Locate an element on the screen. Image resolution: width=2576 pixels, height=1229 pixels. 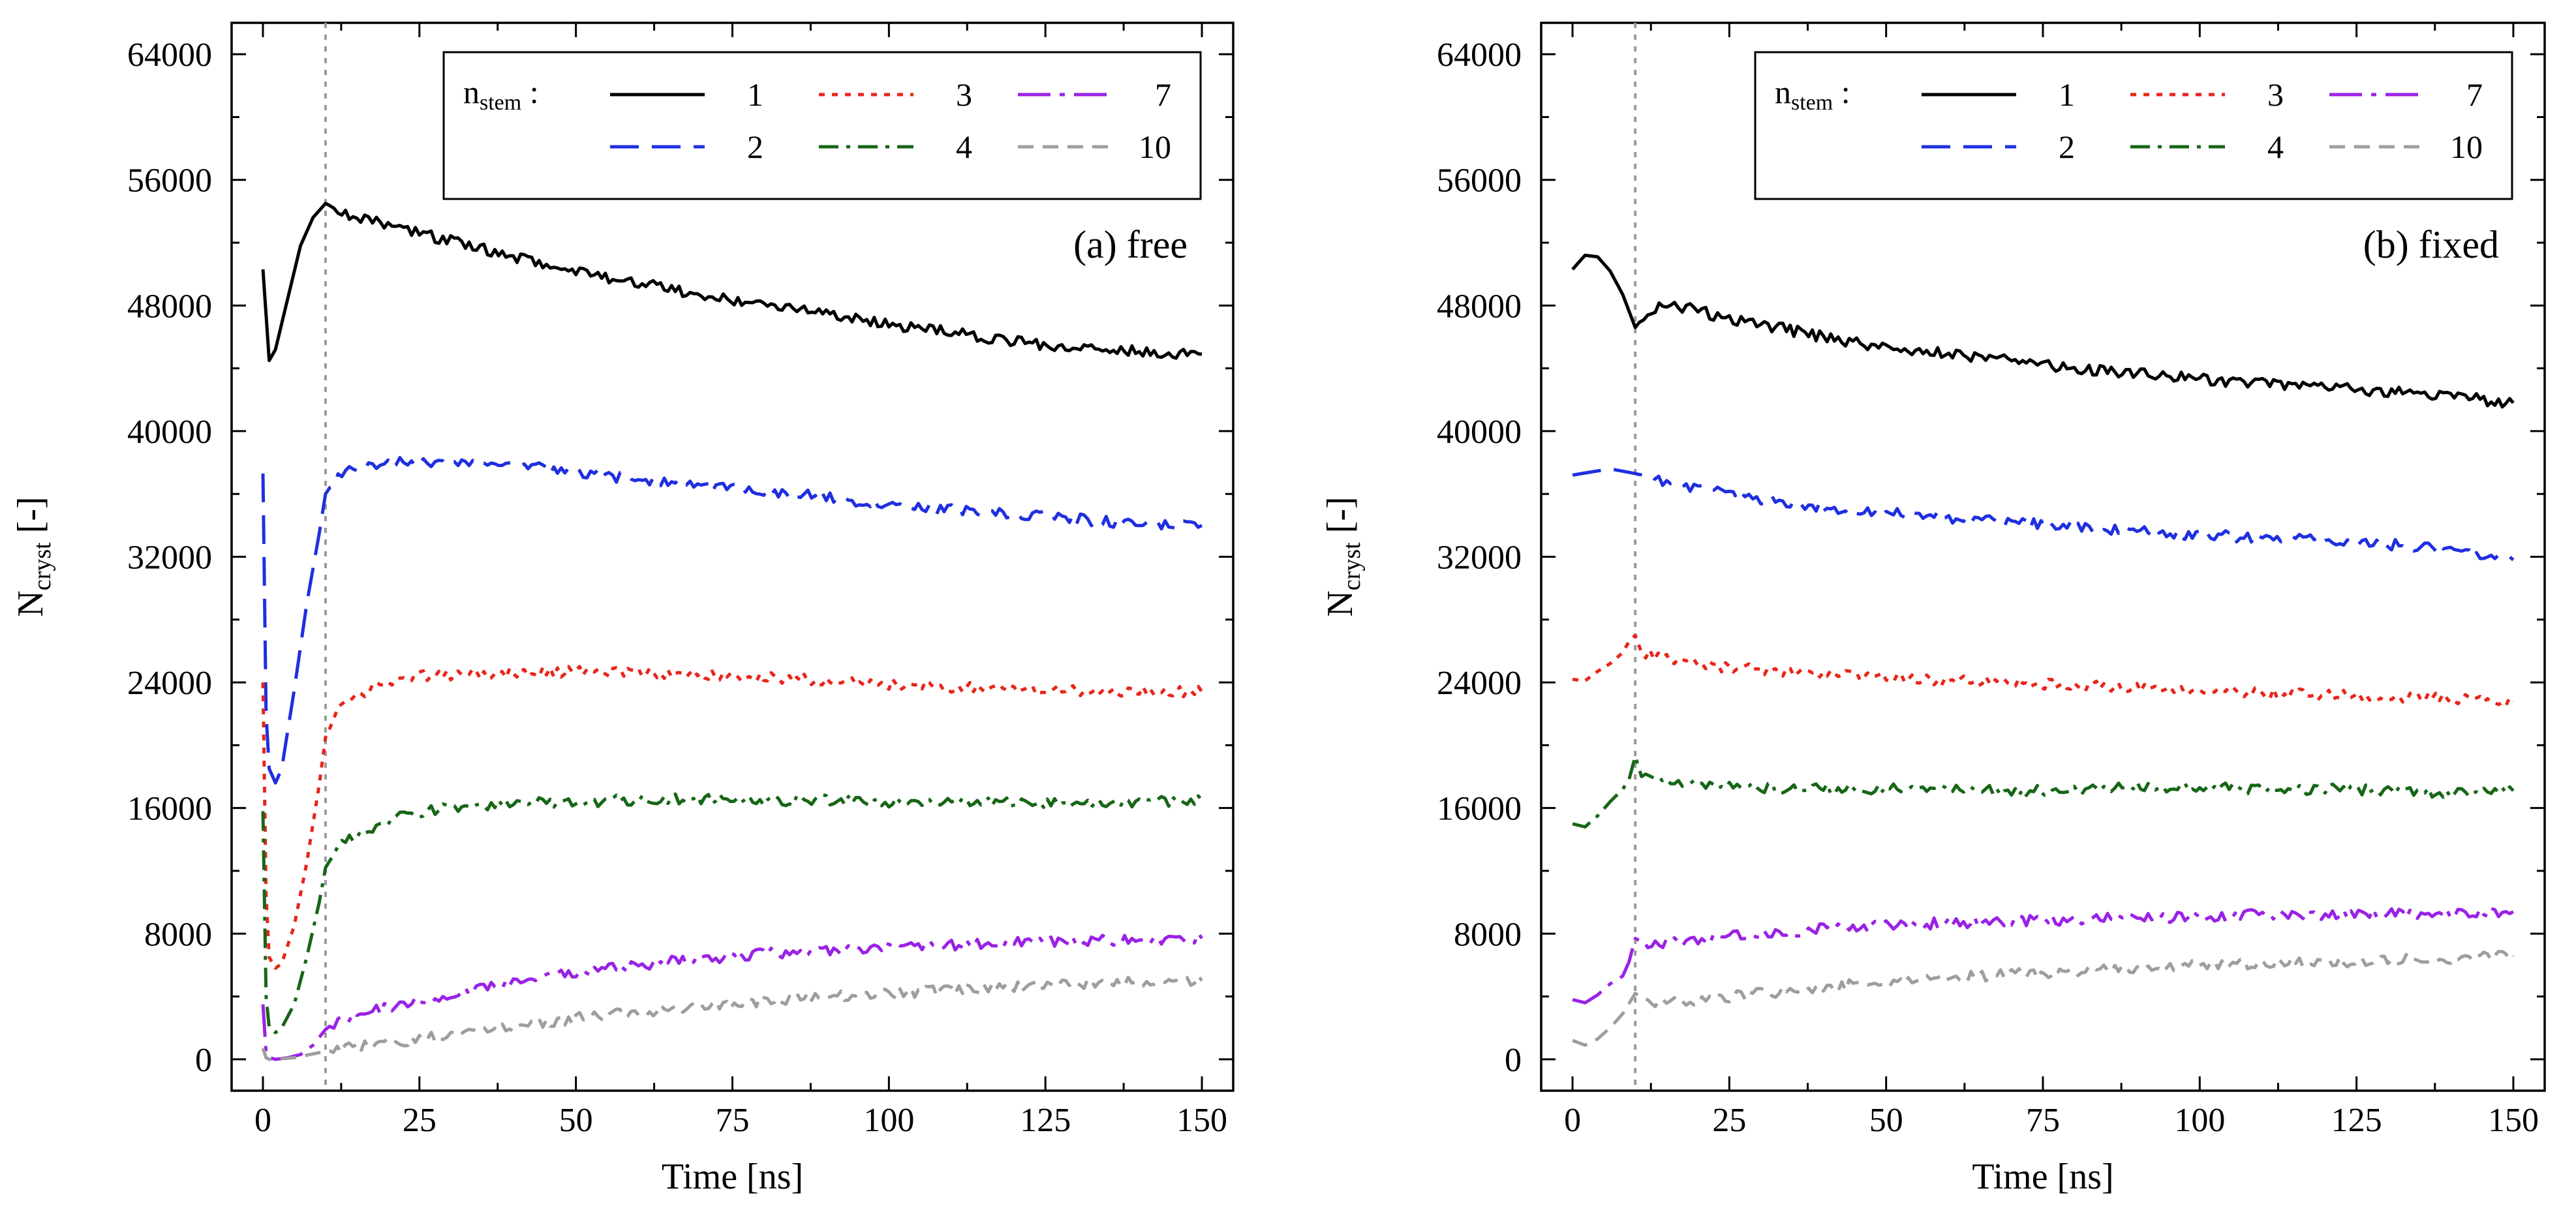
panel-label: (b) fixed is located at coordinates (2431, 244).